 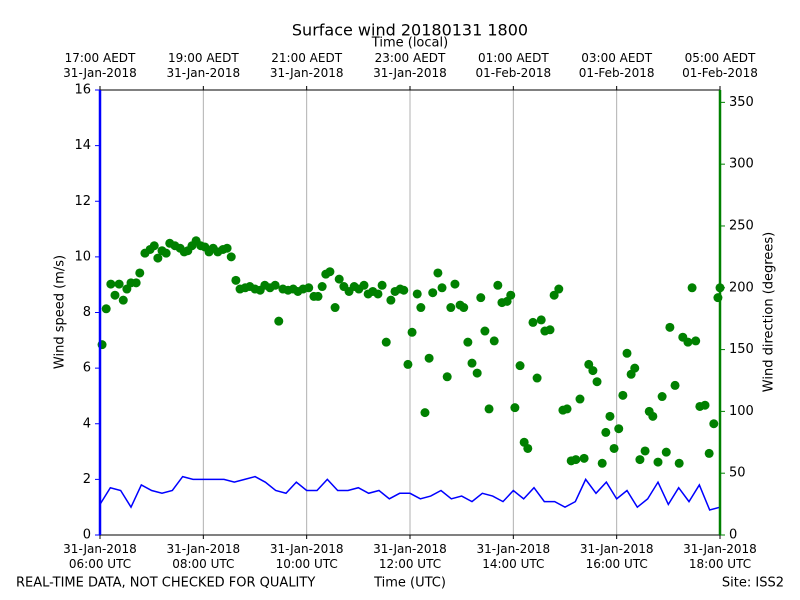 What do you see at coordinates (720, 564) in the screenshot?
I see `x-tick-label-line: 18:00 UTC` at bounding box center [720, 564].